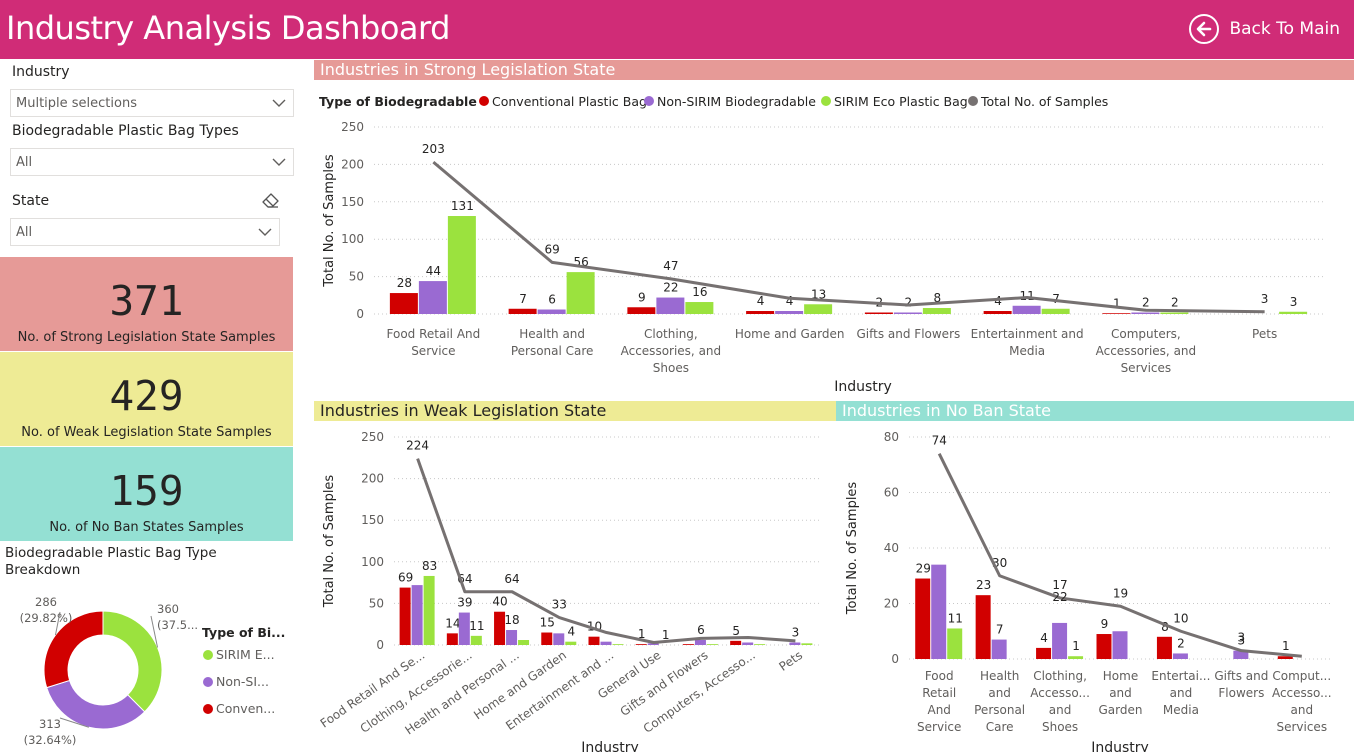 The height and width of the screenshot is (752, 1354). Describe the element at coordinates (132, 661) in the screenshot. I see `donut-slice` at that location.